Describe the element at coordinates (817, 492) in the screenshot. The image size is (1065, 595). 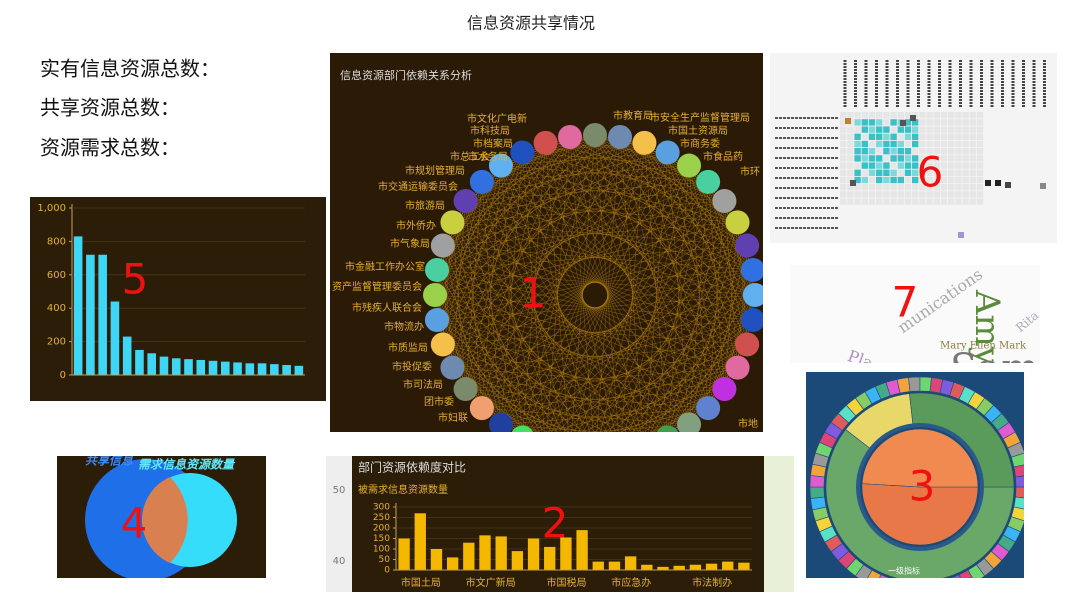
I see `sunburst-segment` at that location.